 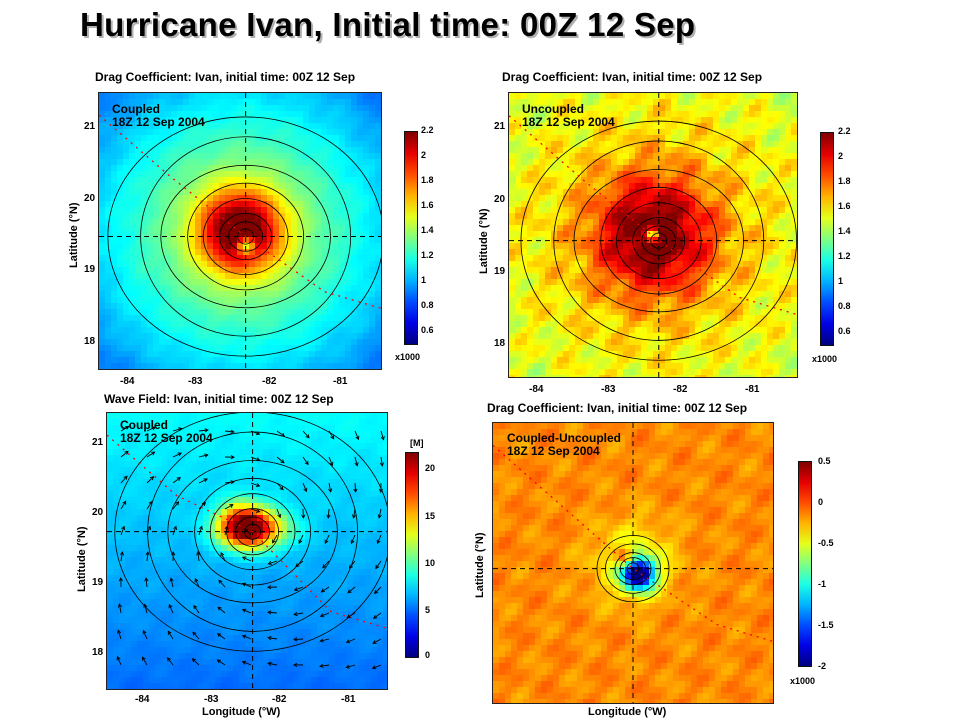 I want to click on panel-3-field, so click(x=247, y=551).